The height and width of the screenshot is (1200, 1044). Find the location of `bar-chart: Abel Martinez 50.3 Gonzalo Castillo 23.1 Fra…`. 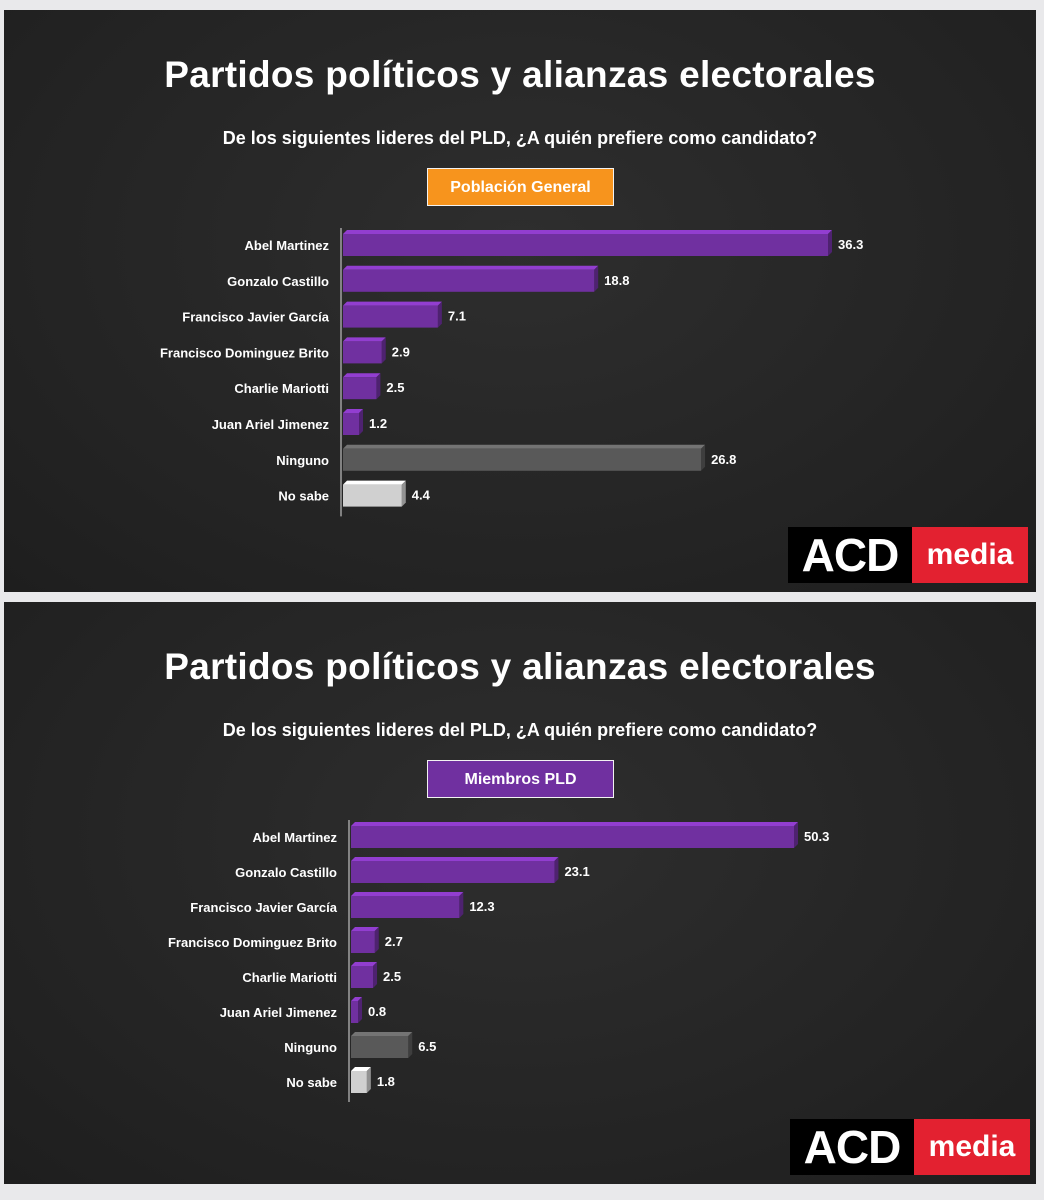

bar-chart: Abel Martinez 50.3 Gonzalo Castillo 23.1 Fra… is located at coordinates (498, 961).